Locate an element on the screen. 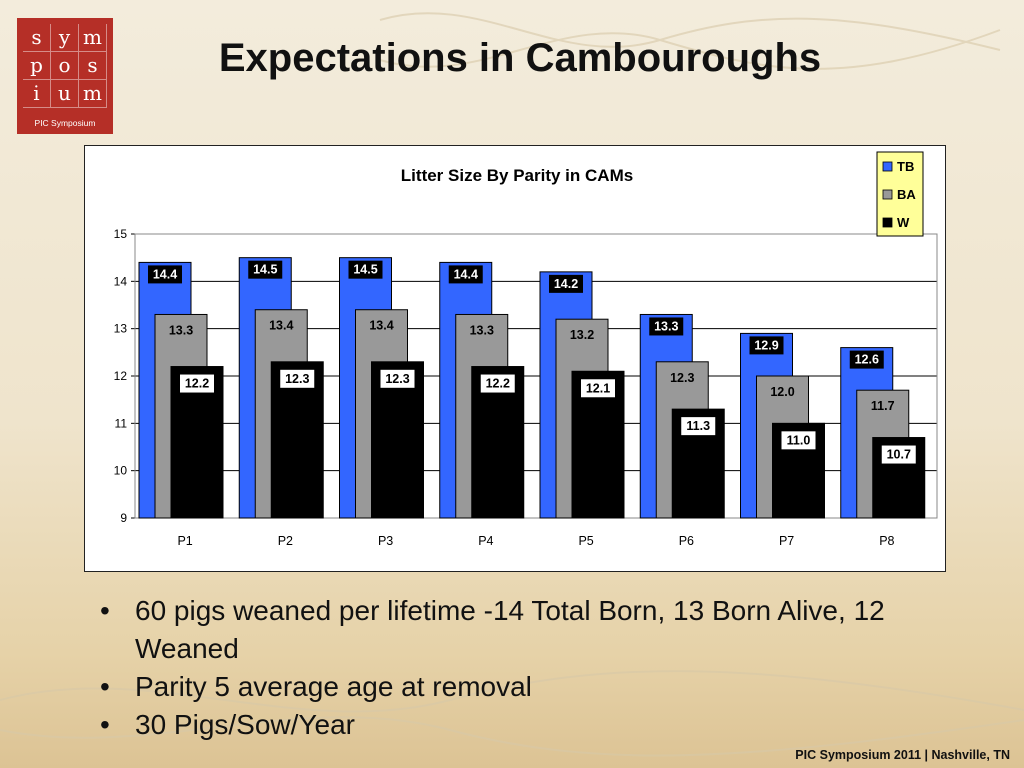 This screenshot has width=1024, height=768. logo-letter: o is located at coordinates (65, 66).